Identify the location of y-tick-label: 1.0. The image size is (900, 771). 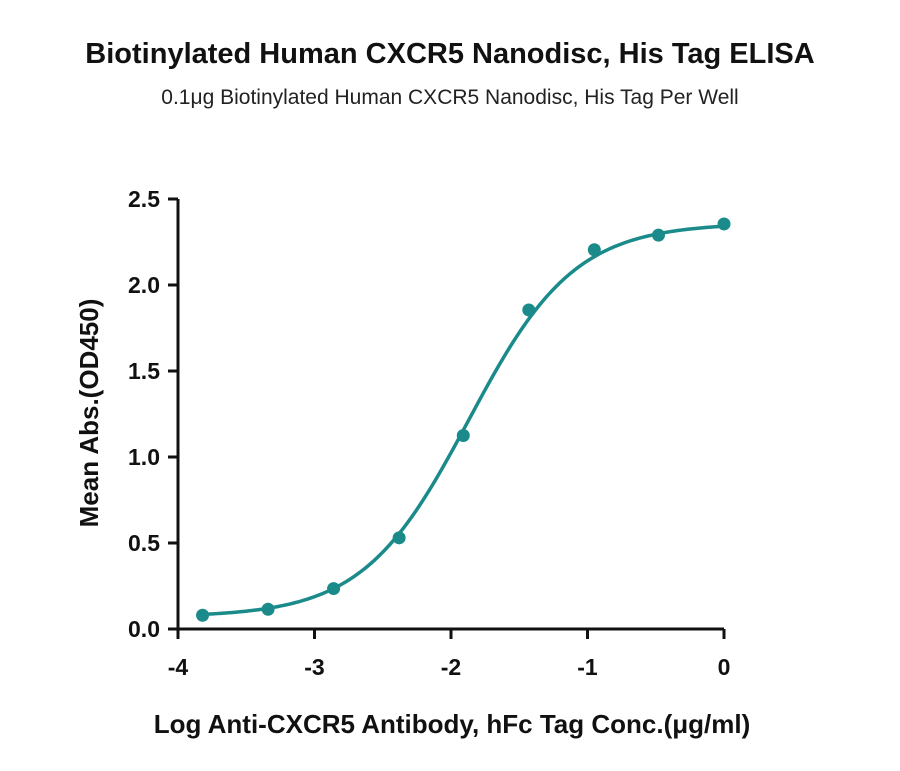
(144, 457).